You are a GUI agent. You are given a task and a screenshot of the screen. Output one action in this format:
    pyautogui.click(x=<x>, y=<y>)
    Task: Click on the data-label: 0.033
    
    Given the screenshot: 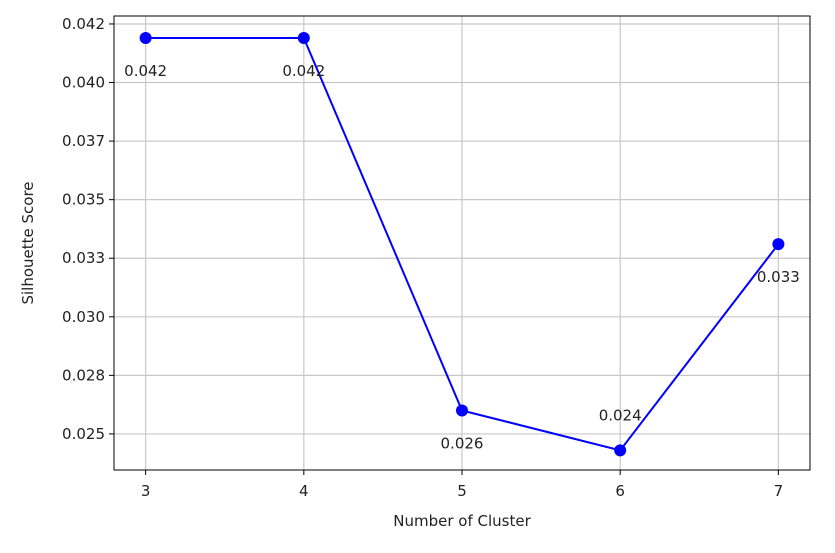 What is the action you would take?
    pyautogui.click(x=778, y=277)
    